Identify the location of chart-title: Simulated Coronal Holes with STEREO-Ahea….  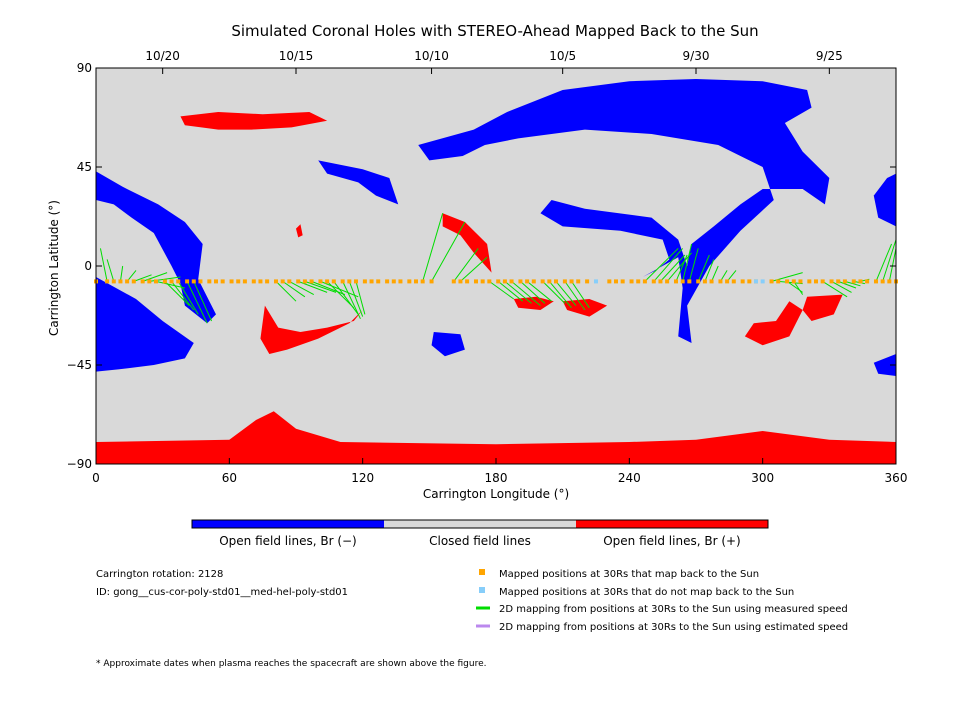
(494, 31).